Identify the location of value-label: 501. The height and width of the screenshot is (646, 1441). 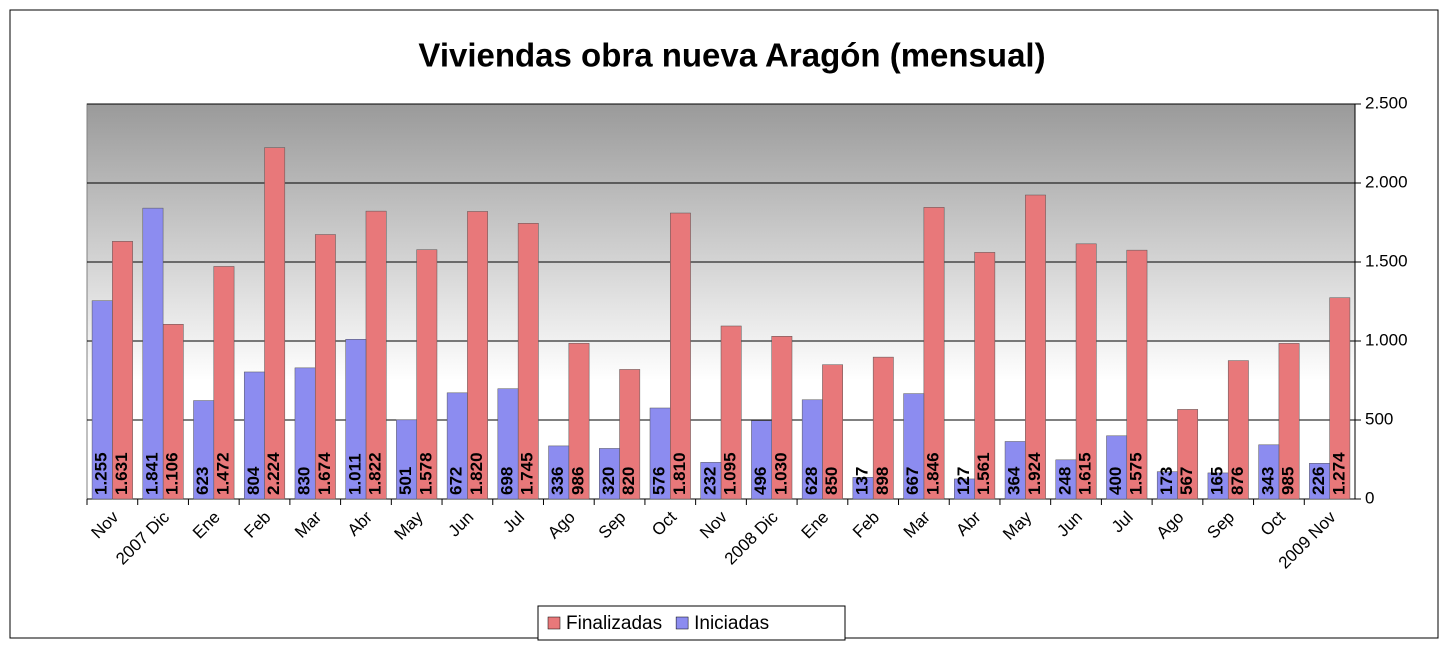
(405, 481).